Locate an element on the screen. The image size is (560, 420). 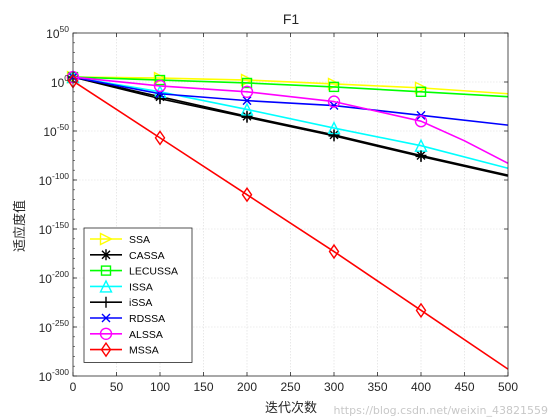
legend-item: SSA is located at coordinates (120, 239).